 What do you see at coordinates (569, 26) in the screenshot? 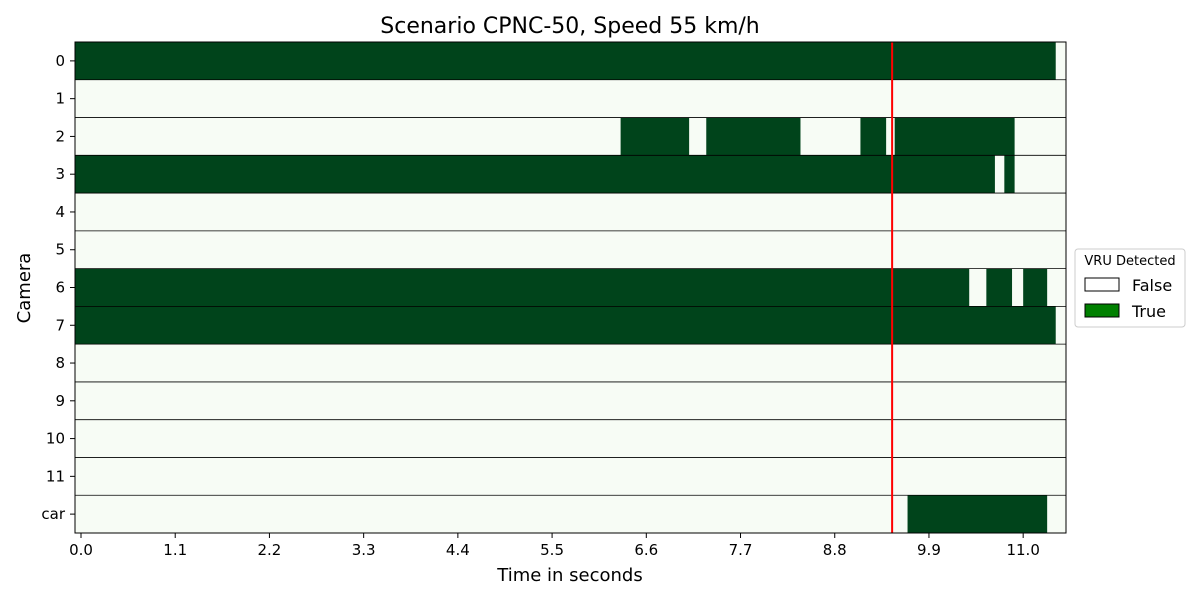
I see `chart-title: Scenario CPNC-50, Speed 55 km/h` at bounding box center [569, 26].